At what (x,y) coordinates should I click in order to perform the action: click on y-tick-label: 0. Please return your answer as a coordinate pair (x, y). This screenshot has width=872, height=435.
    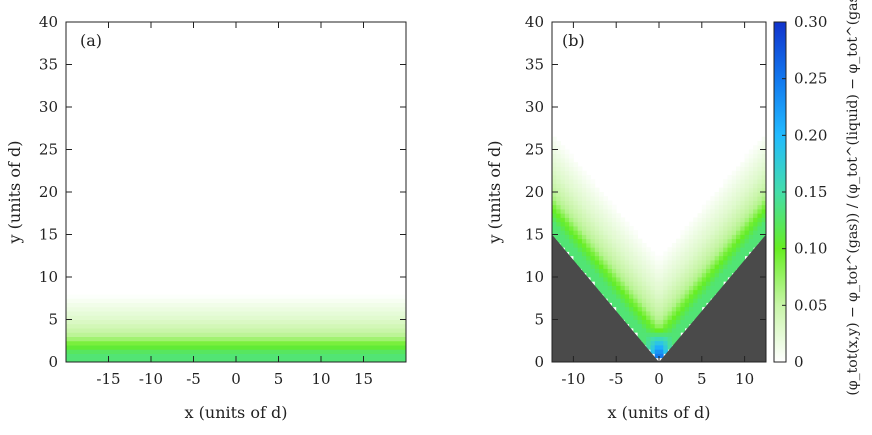
    Looking at the image, I should click on (53, 362).